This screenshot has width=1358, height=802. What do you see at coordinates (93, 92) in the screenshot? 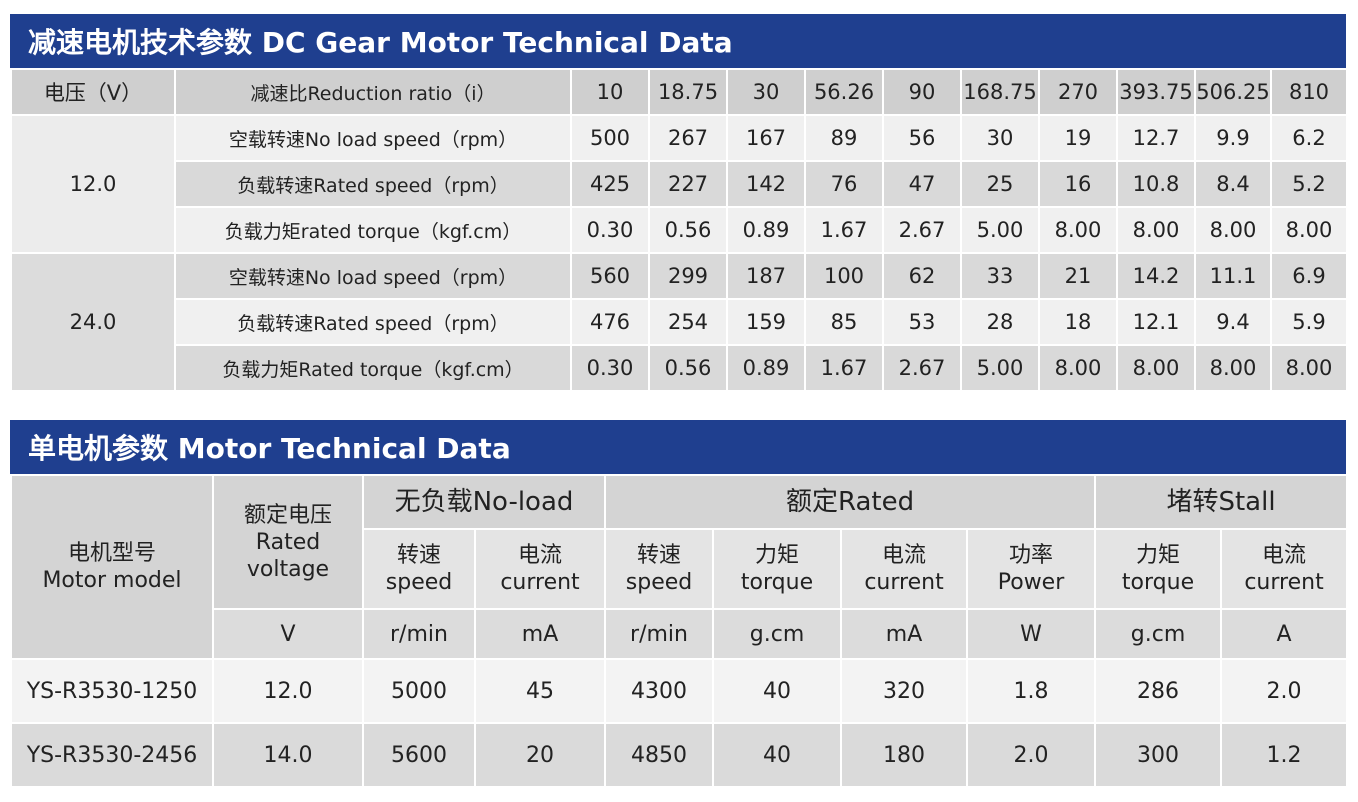
I see `voltage-header: 电压（V）` at bounding box center [93, 92].